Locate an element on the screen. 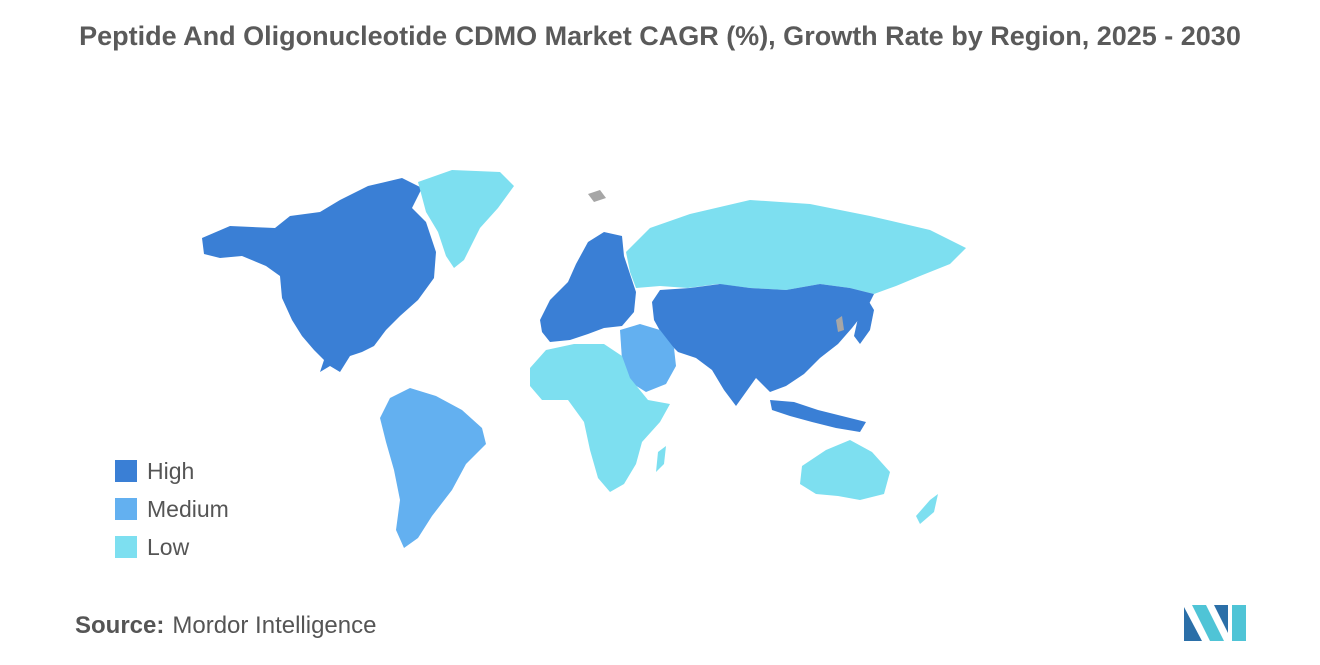 The image size is (1320, 665). region-africa is located at coordinates (600, 418).